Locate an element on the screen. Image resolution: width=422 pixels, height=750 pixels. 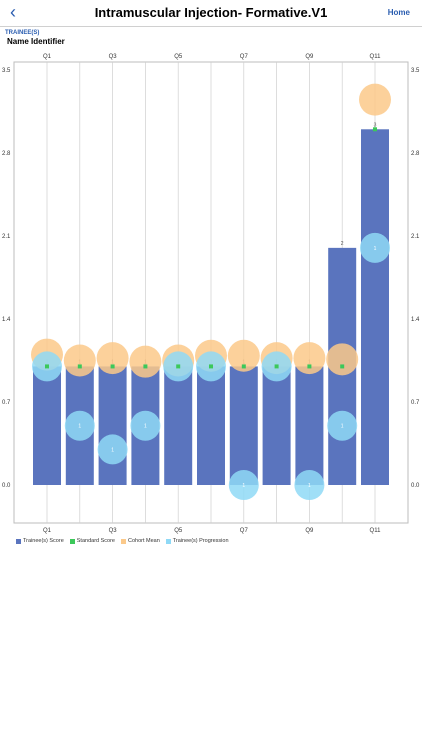
legend-label: Trainee(s) Score is located at coordinates (43, 541).